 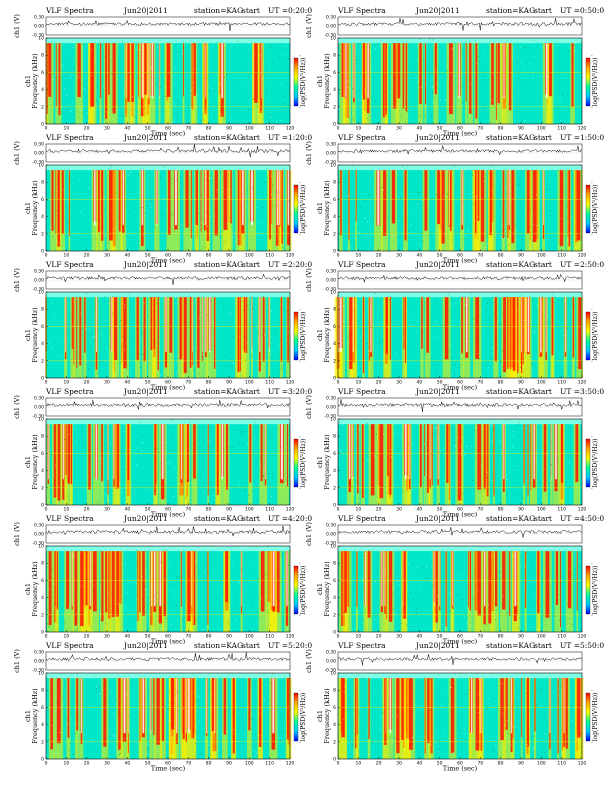 I want to click on panel-station-label: station=KAG, so click(x=511, y=391).